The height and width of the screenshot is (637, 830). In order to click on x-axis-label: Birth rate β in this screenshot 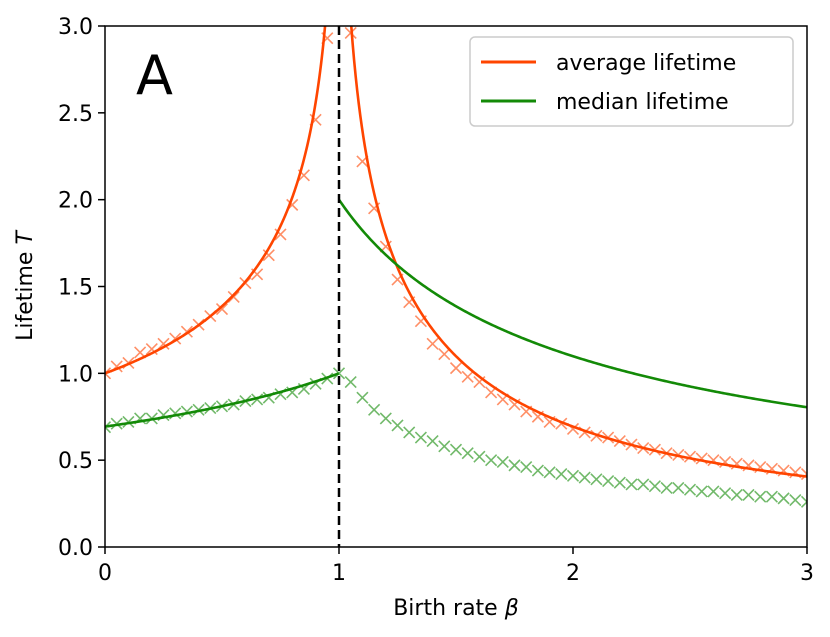, I will do `click(456, 608)`.